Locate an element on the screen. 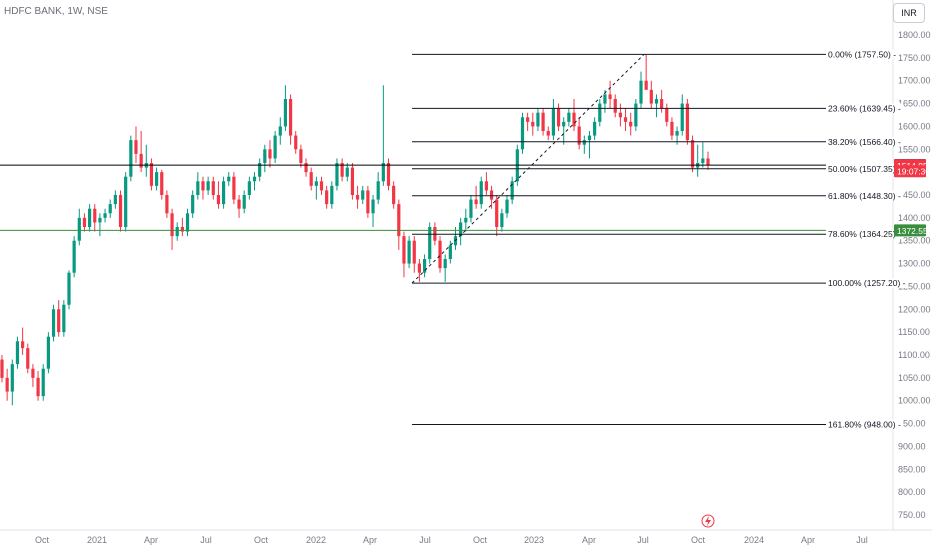  x-tick-label: 2022 is located at coordinates (316, 540).